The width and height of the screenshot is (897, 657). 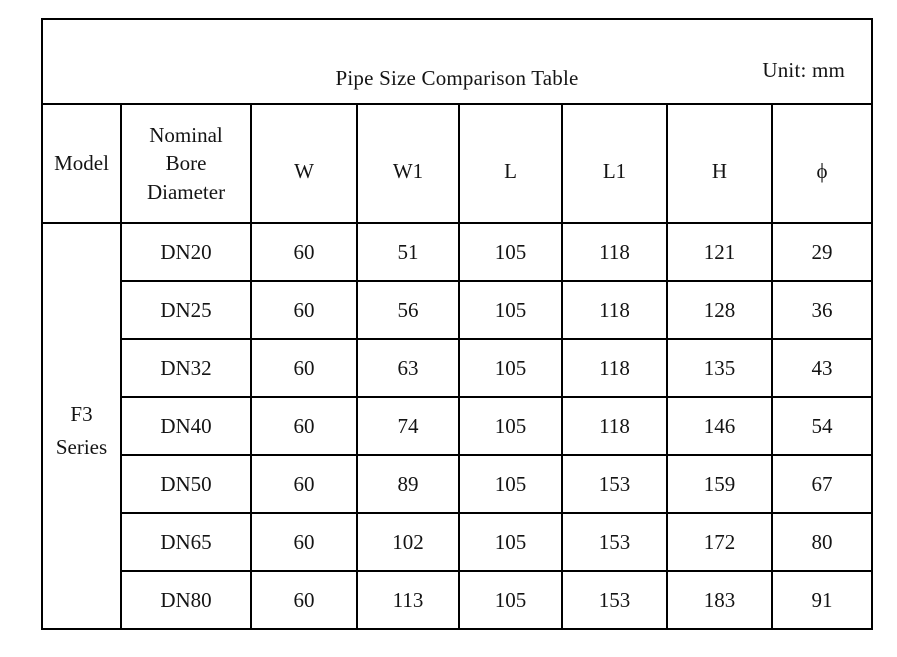 What do you see at coordinates (457, 77) in the screenshot?
I see `table-title: Pipe Size Comparison Table` at bounding box center [457, 77].